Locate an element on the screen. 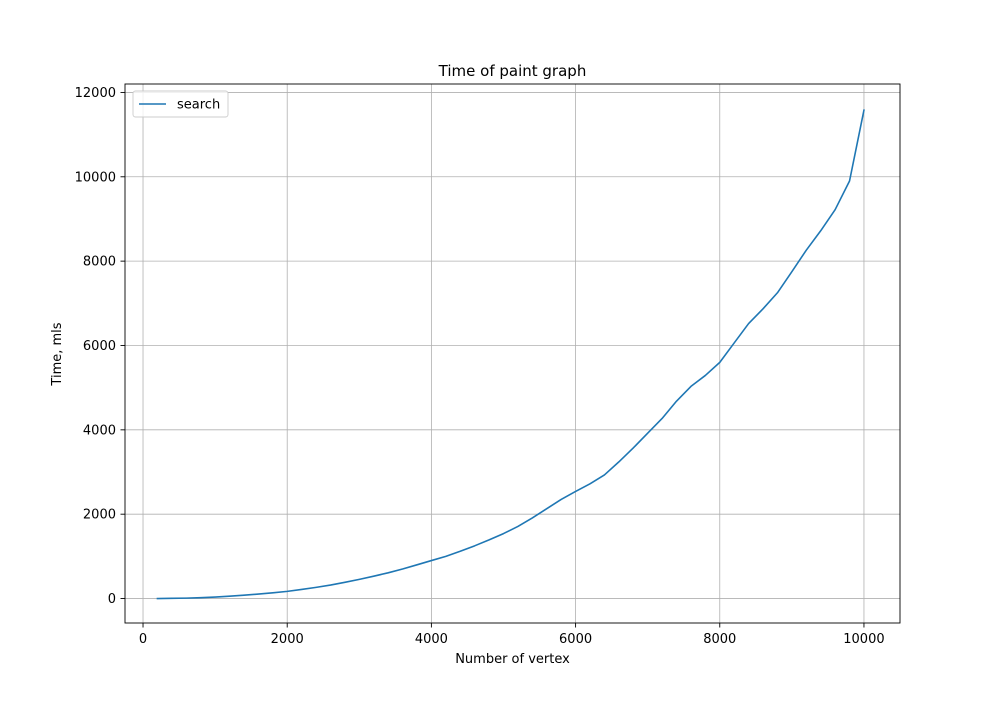  y-tick-label: 4000 is located at coordinates (99, 430).